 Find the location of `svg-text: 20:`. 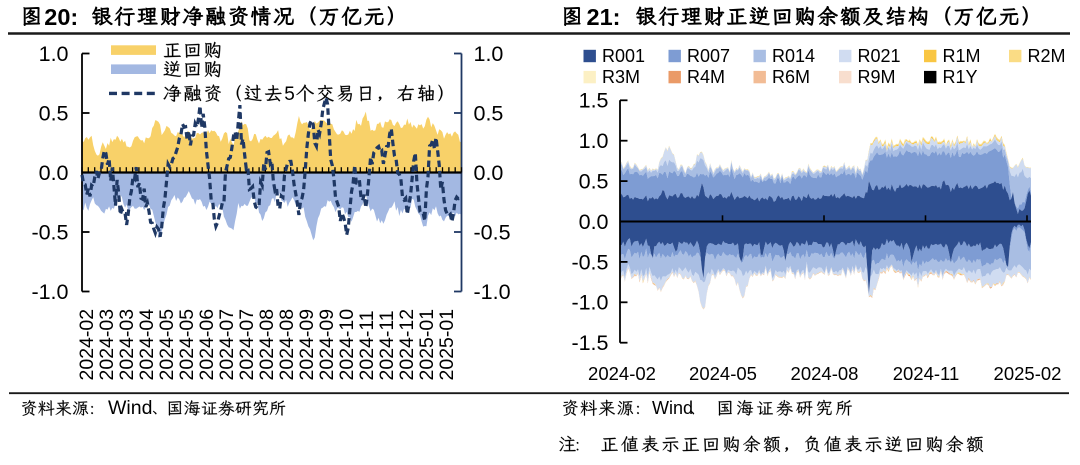

svg-text: 20: is located at coordinates (61, 17).